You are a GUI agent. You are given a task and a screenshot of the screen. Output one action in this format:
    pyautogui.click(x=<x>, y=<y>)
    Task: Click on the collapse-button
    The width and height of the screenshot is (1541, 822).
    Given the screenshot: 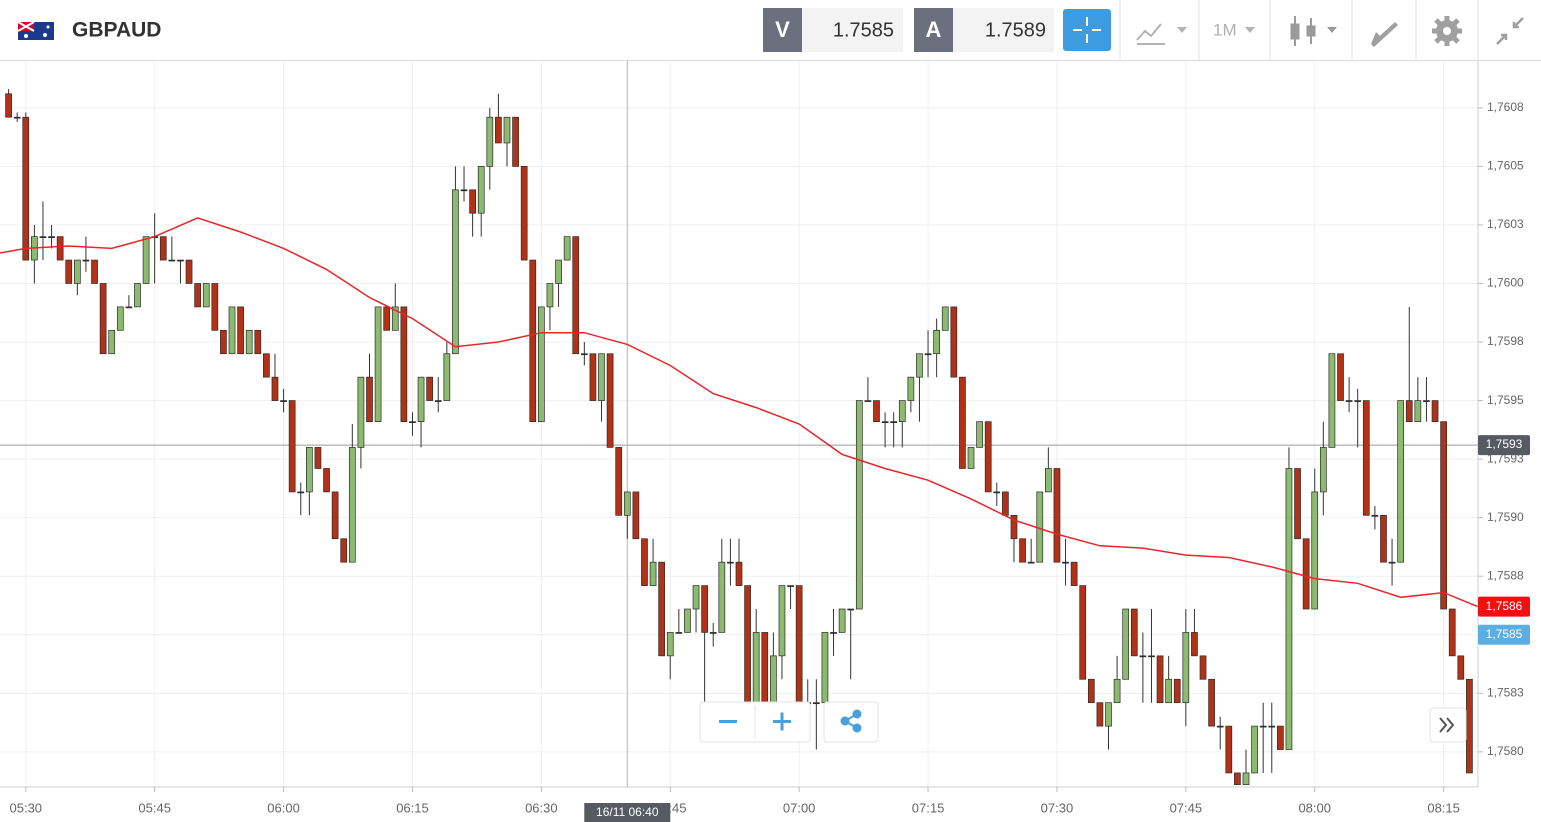 What is the action you would take?
    pyautogui.click(x=1510, y=31)
    